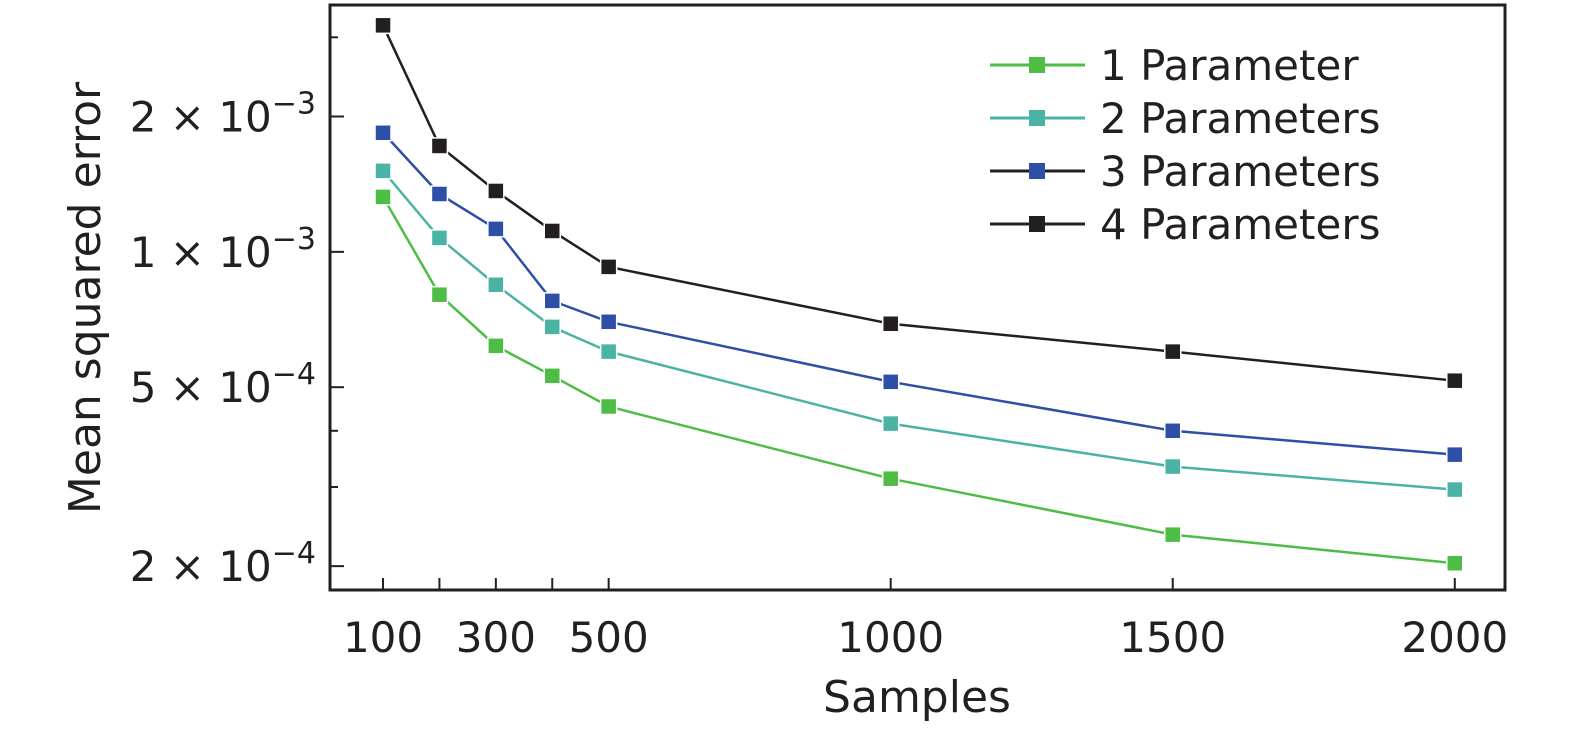 The width and height of the screenshot is (1575, 736). What do you see at coordinates (496, 637) in the screenshot?
I see `x-tick-label: 300` at bounding box center [496, 637].